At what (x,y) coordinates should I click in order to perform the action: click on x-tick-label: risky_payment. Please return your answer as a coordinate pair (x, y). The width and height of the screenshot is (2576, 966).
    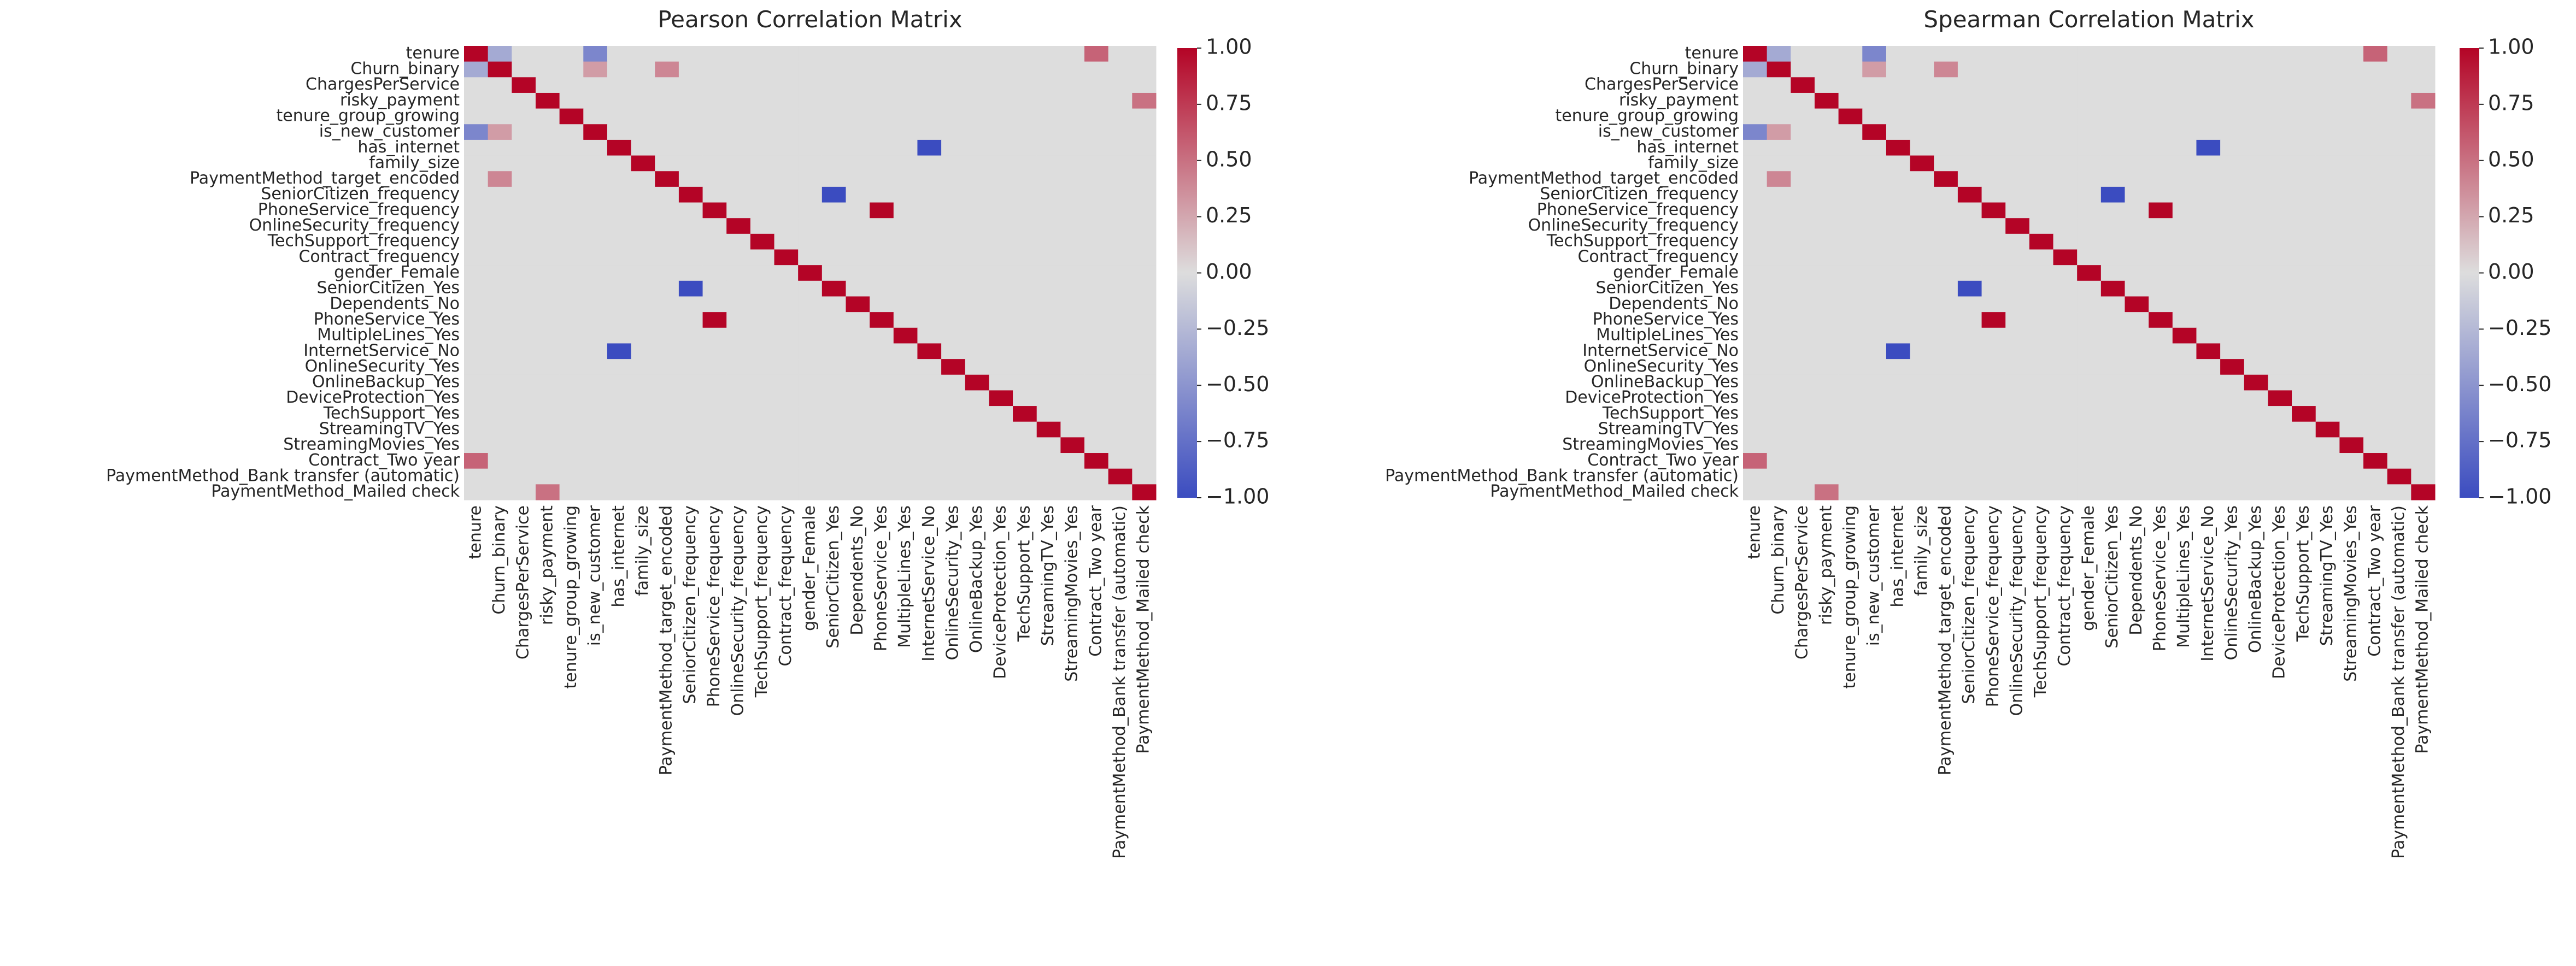
    Looking at the image, I should click on (1825, 565).